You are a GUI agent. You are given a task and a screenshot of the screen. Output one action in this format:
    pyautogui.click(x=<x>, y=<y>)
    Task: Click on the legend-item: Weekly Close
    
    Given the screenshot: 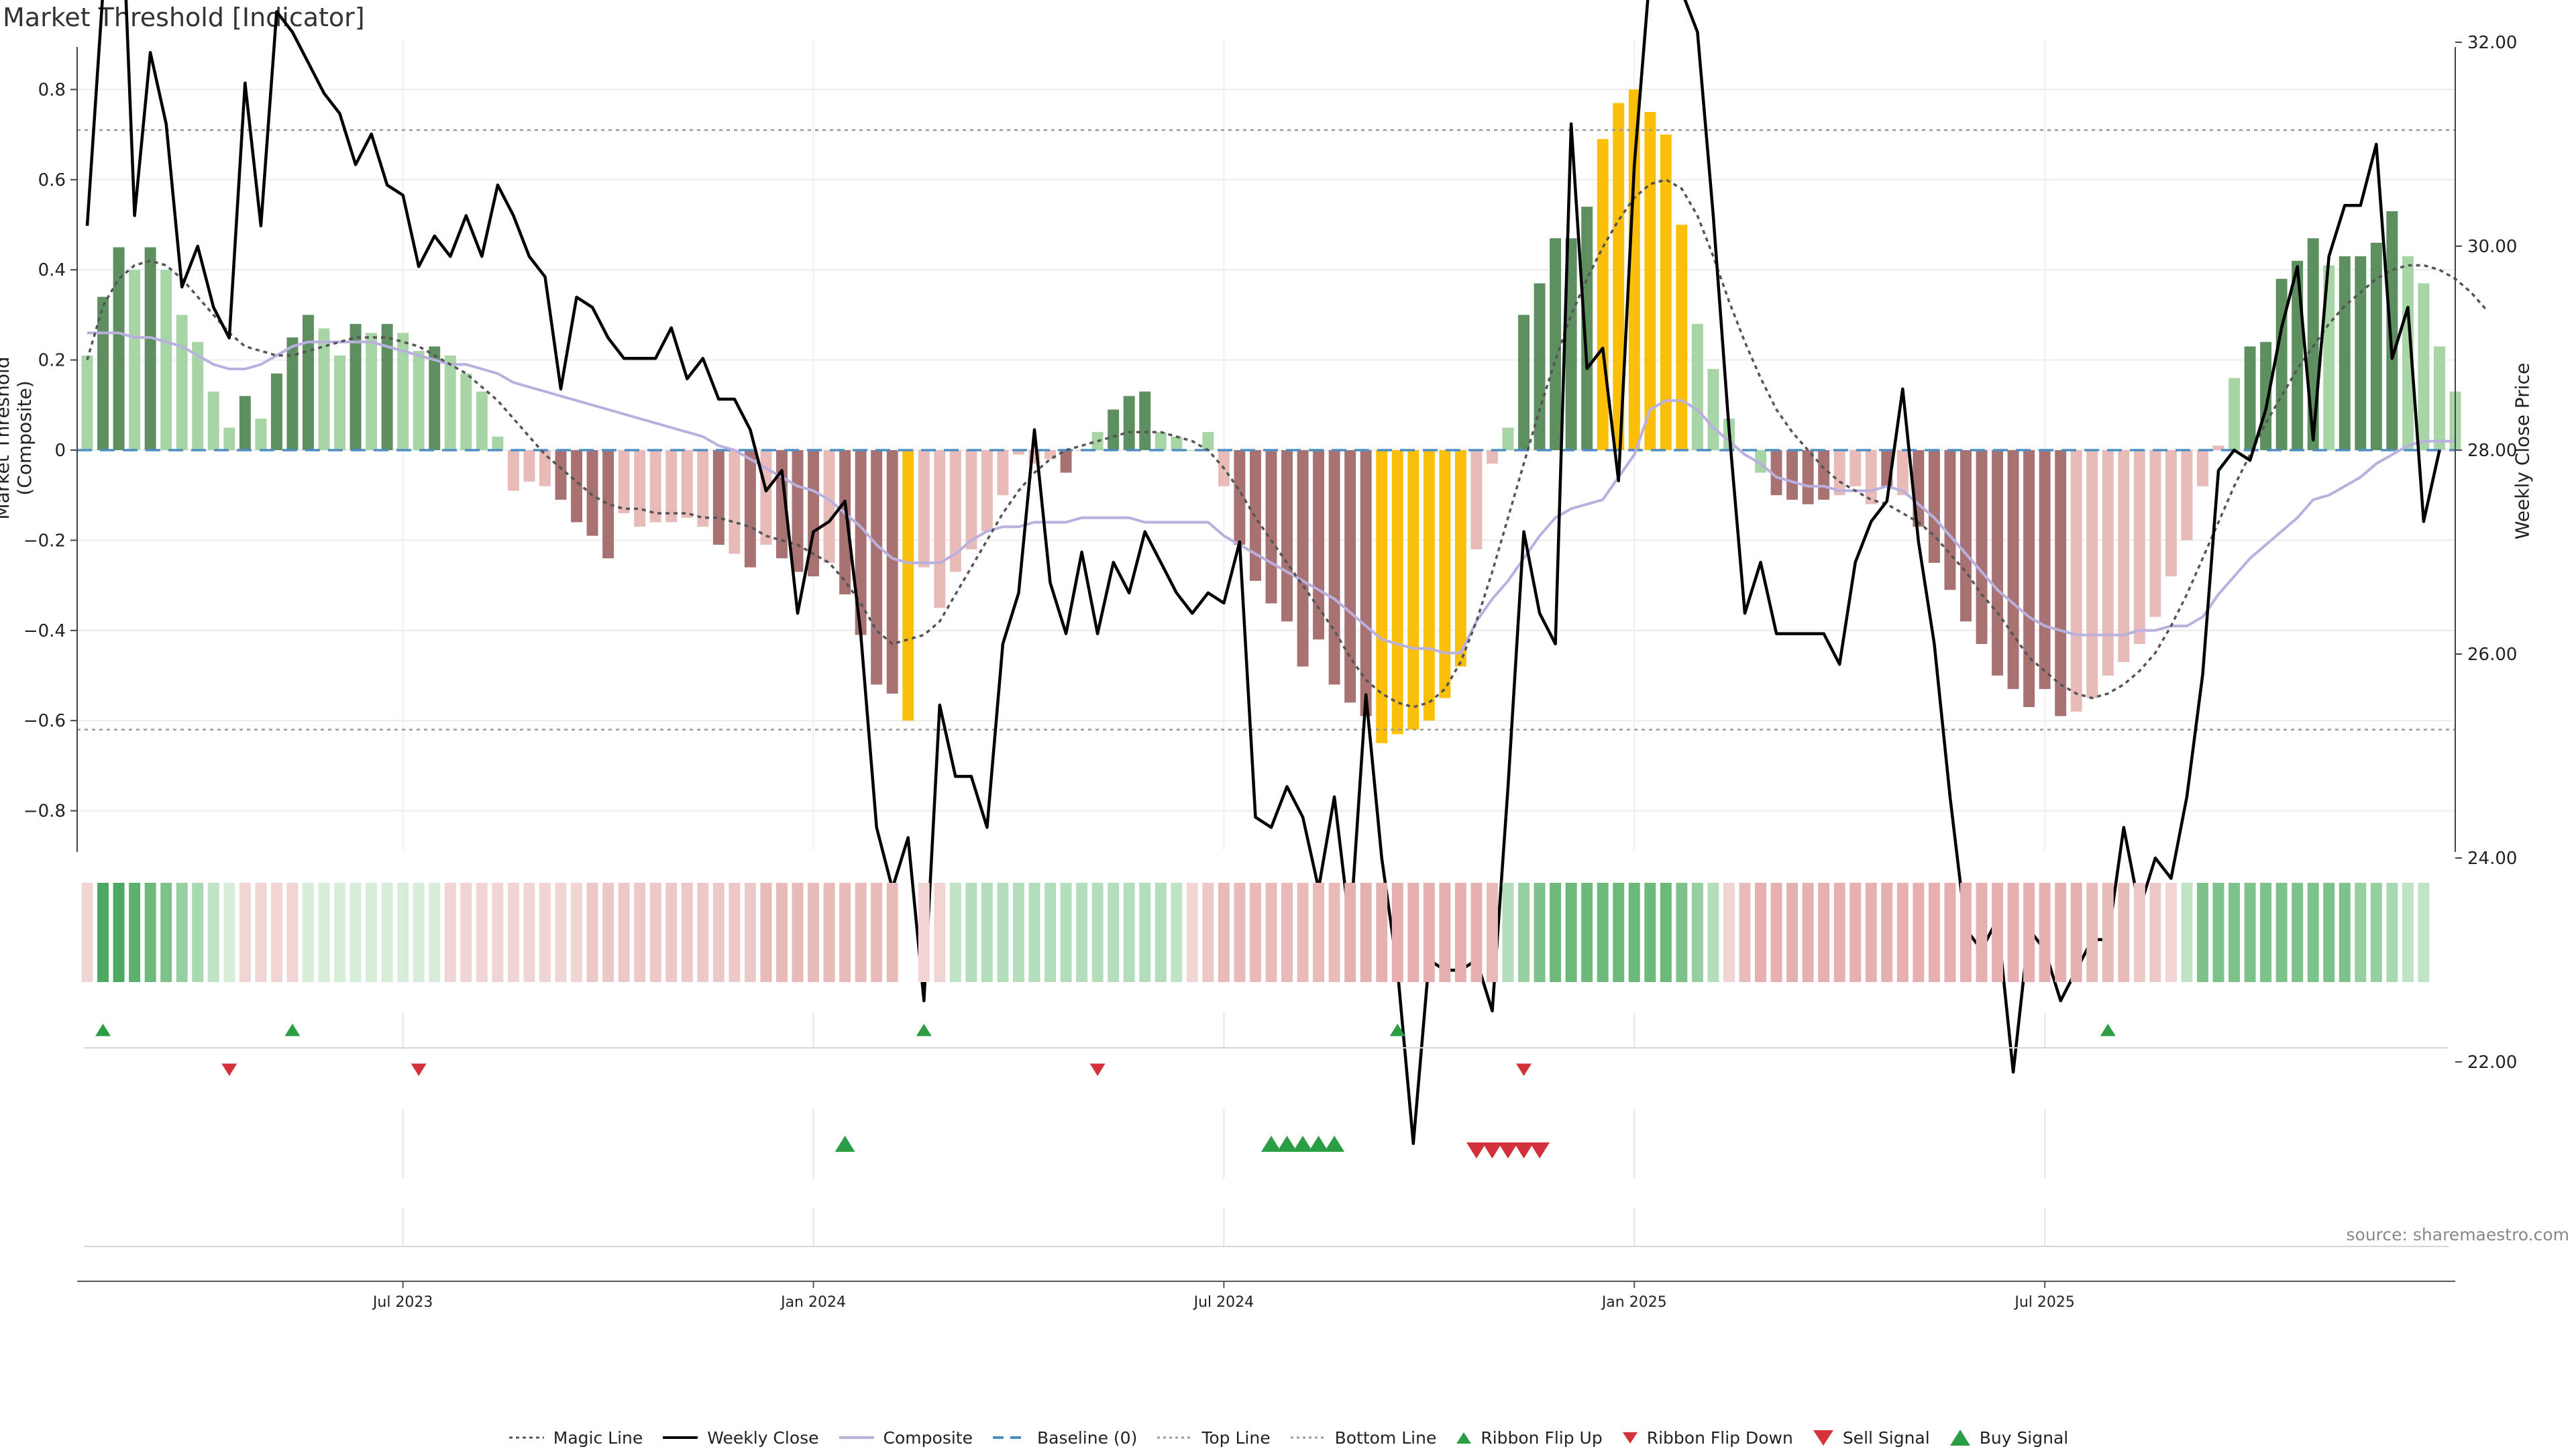 What is the action you would take?
    pyautogui.click(x=740, y=1438)
    